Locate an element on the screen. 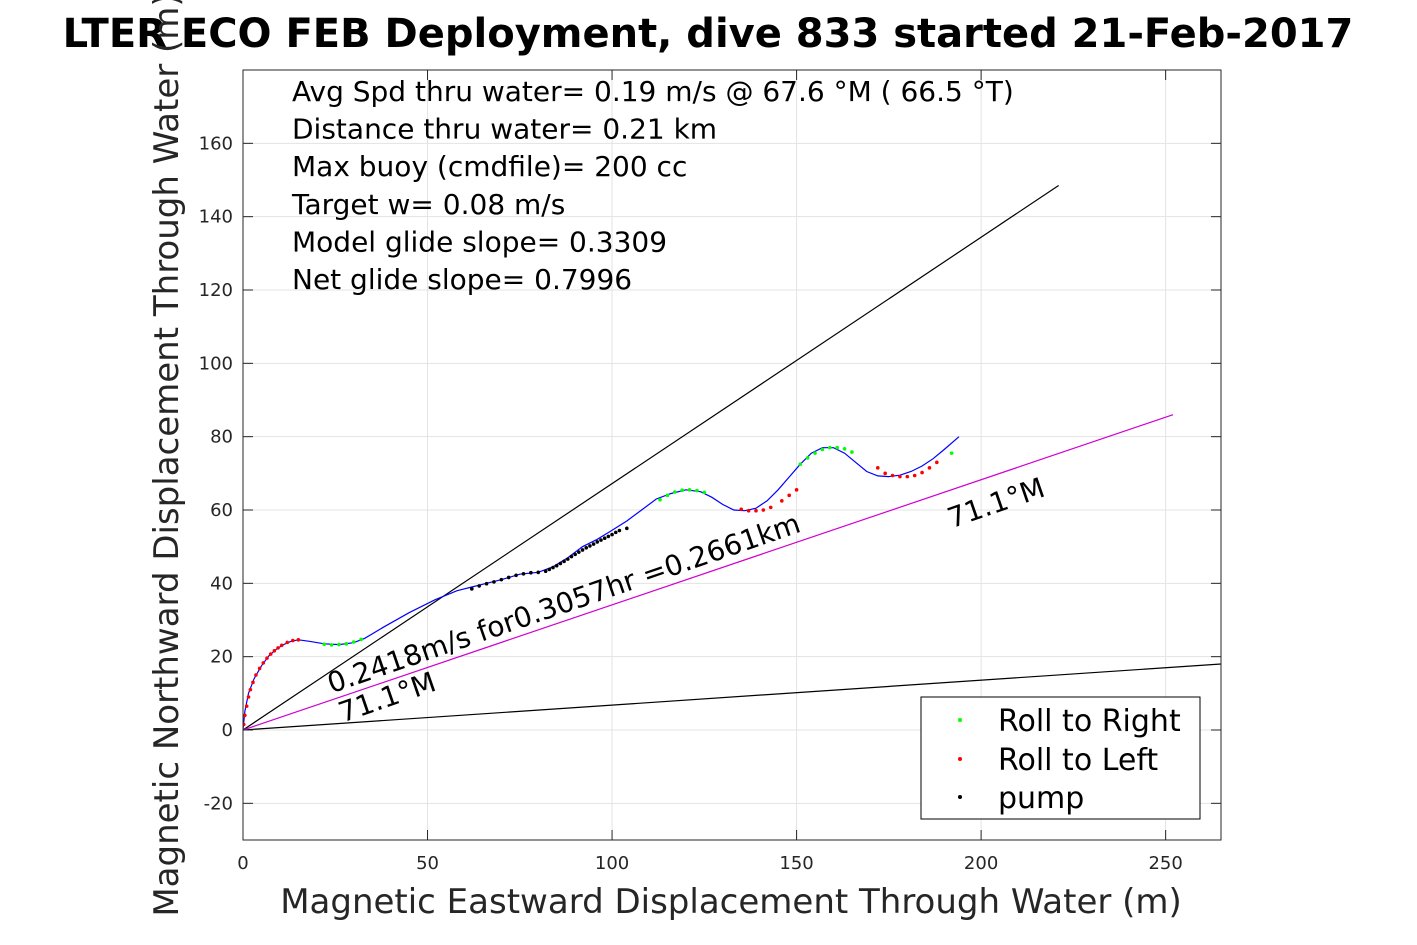 The height and width of the screenshot is (945, 1417). legend: Roll to Right Roll to Left pump is located at coordinates (1060, 758).